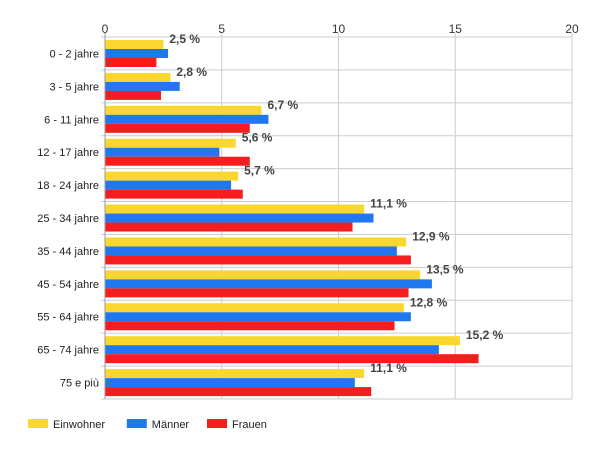  I want to click on data-label: 12,9 %, so click(431, 236).